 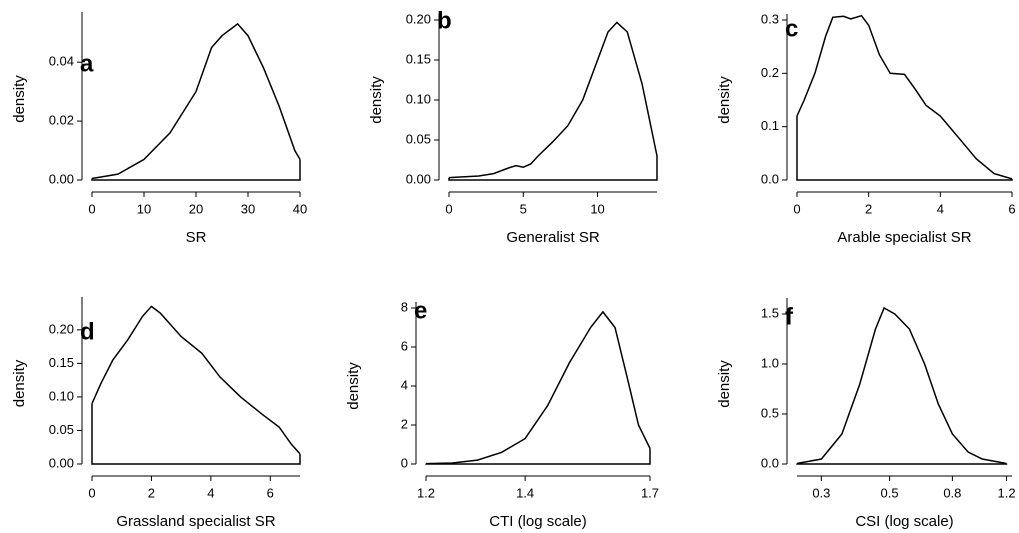 What do you see at coordinates (87, 63) in the screenshot?
I see `panel-label: a` at bounding box center [87, 63].